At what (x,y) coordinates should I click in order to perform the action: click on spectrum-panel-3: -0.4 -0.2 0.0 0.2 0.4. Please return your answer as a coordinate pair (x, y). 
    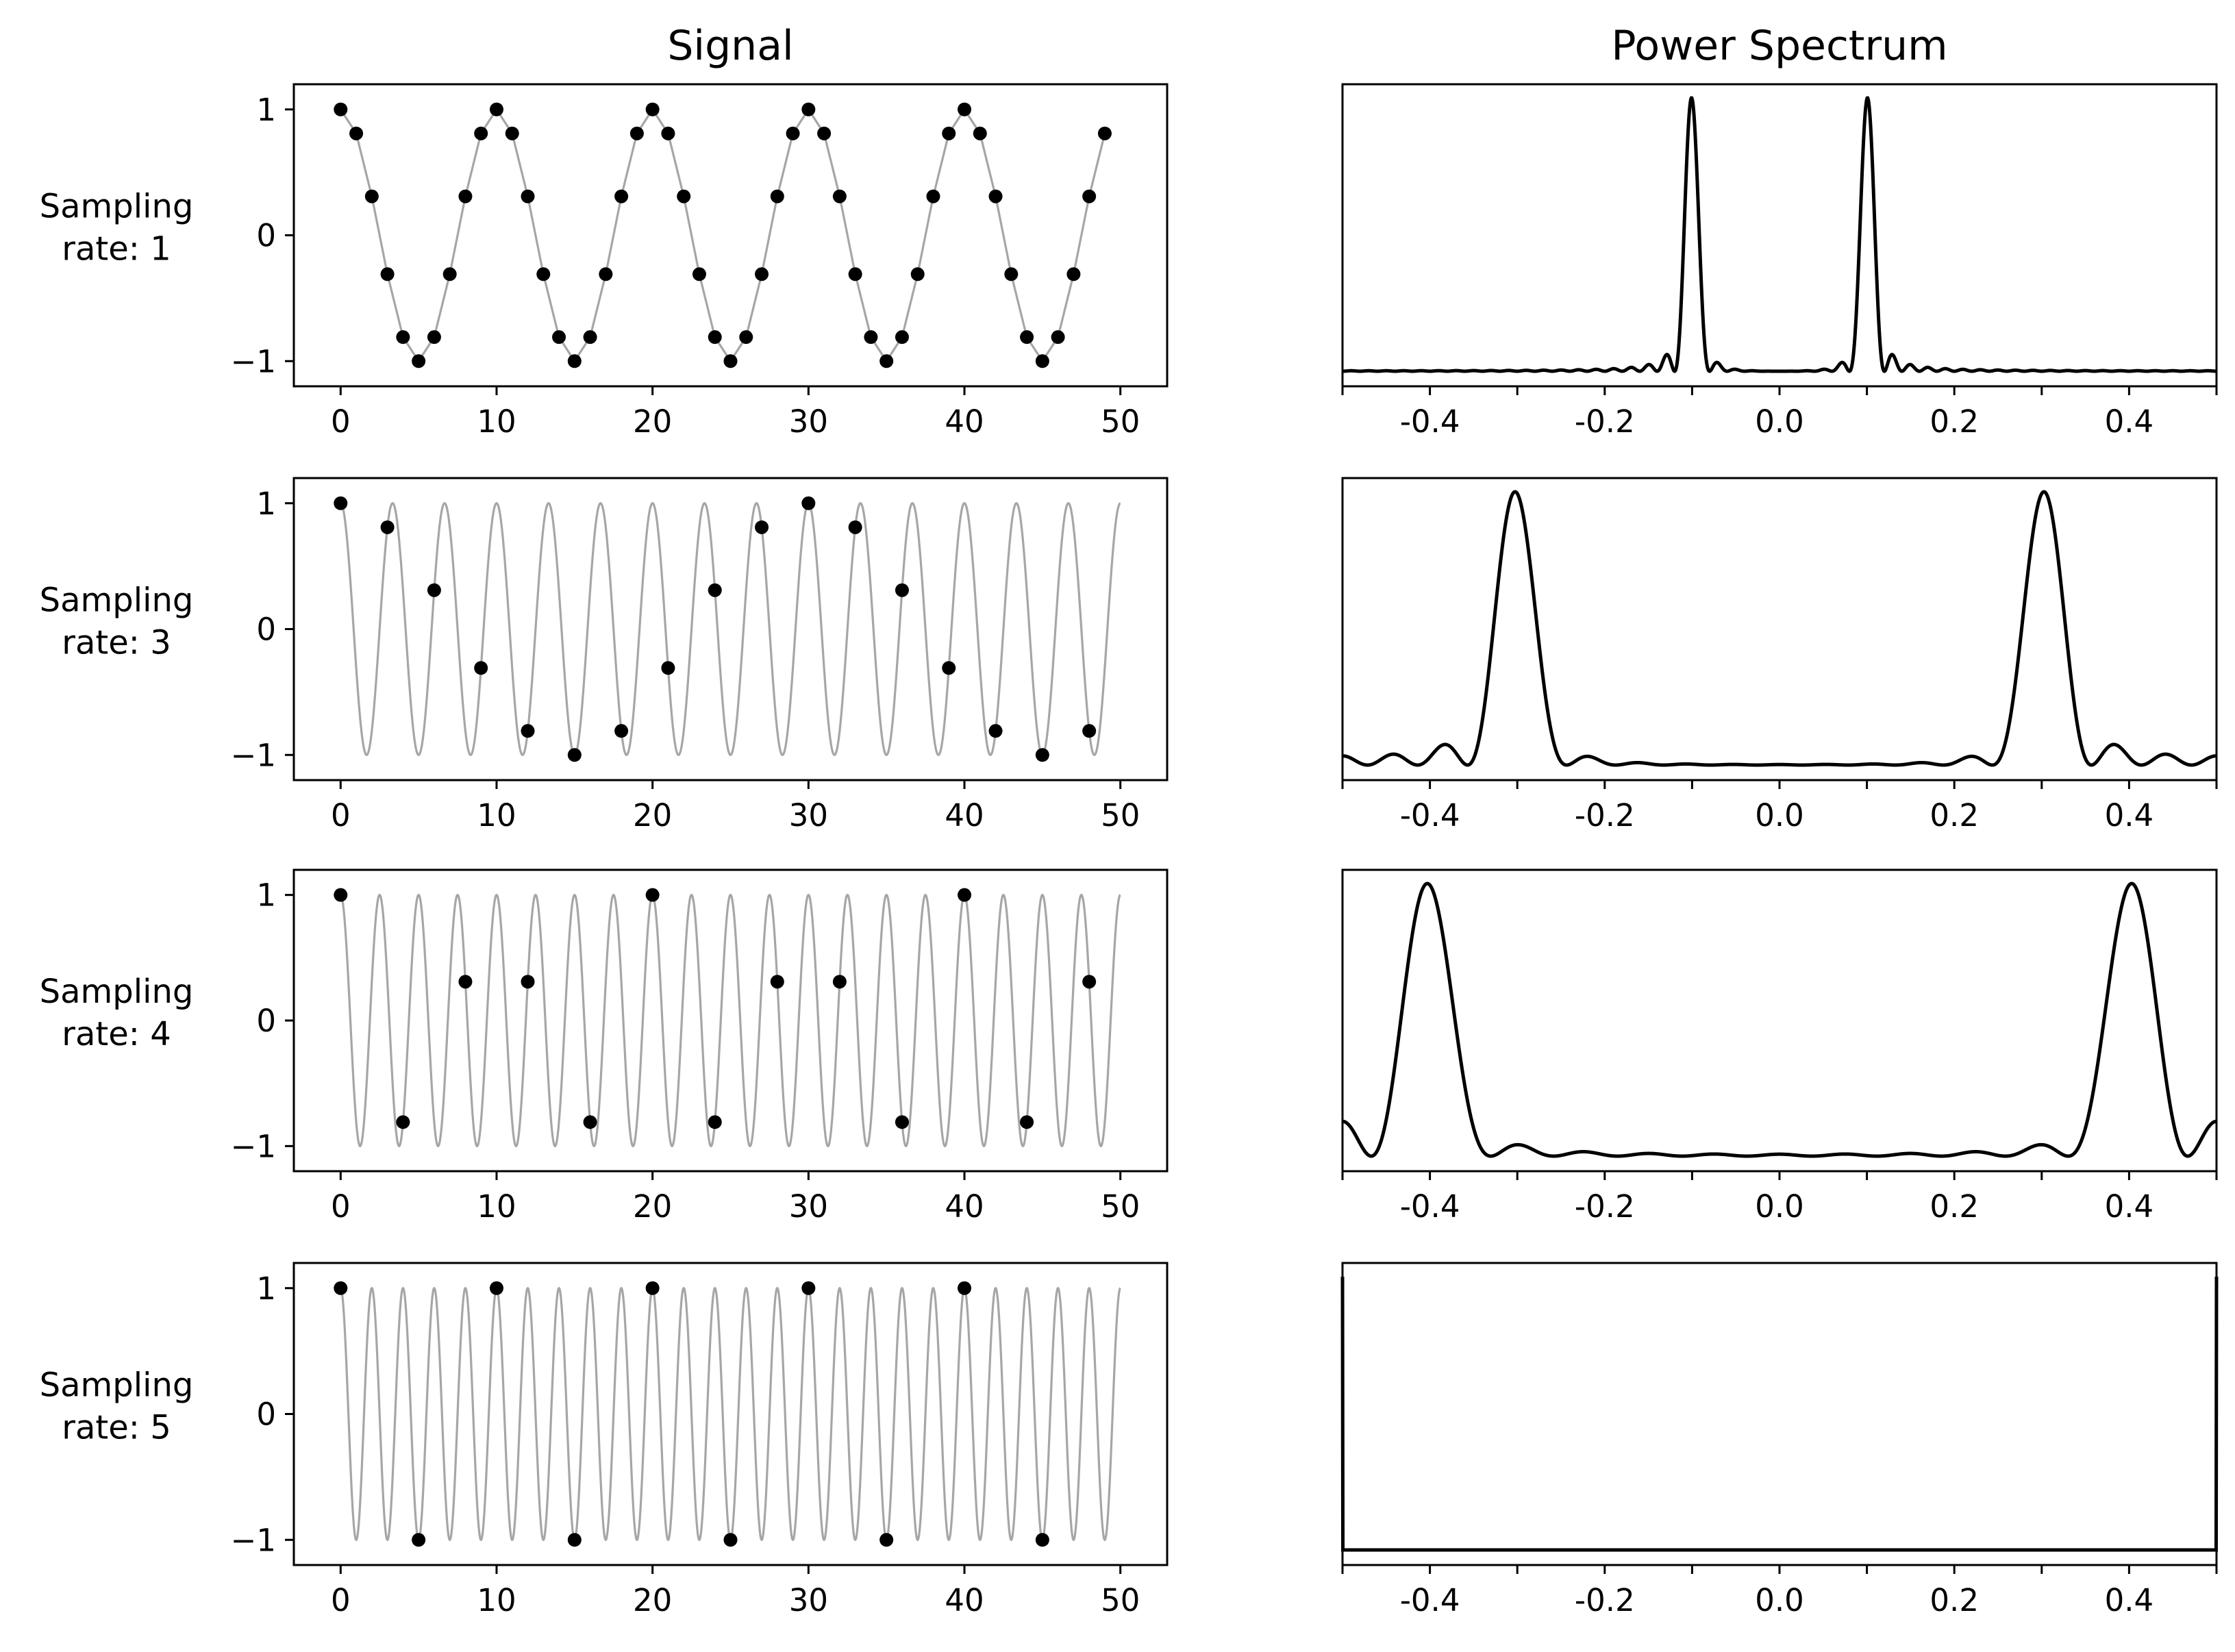
    Looking at the image, I should click on (1779, 655).